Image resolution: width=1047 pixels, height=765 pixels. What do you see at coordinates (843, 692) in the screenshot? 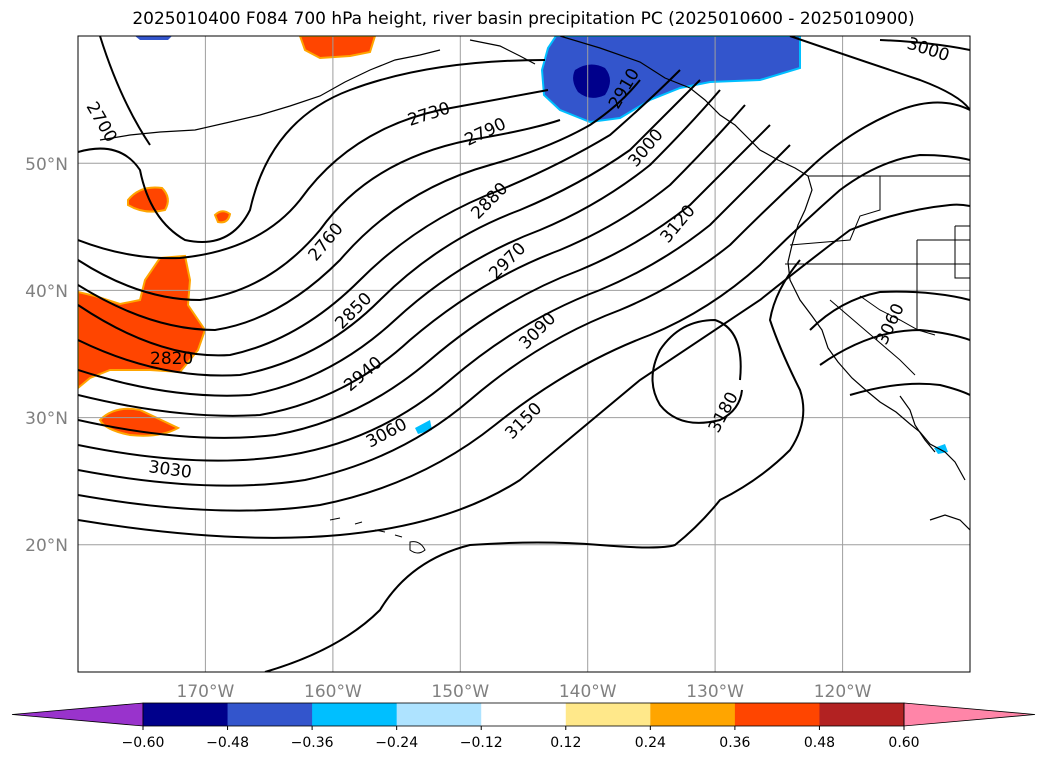
I see `lon-tick-label: 120°W` at bounding box center [843, 692].